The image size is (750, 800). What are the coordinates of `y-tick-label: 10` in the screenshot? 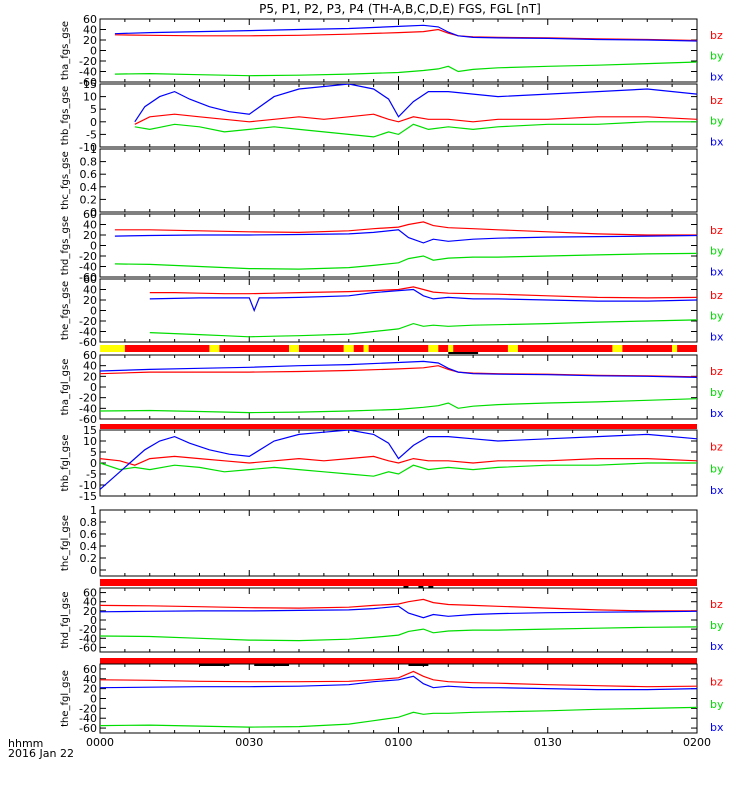 It's located at (90, 441).